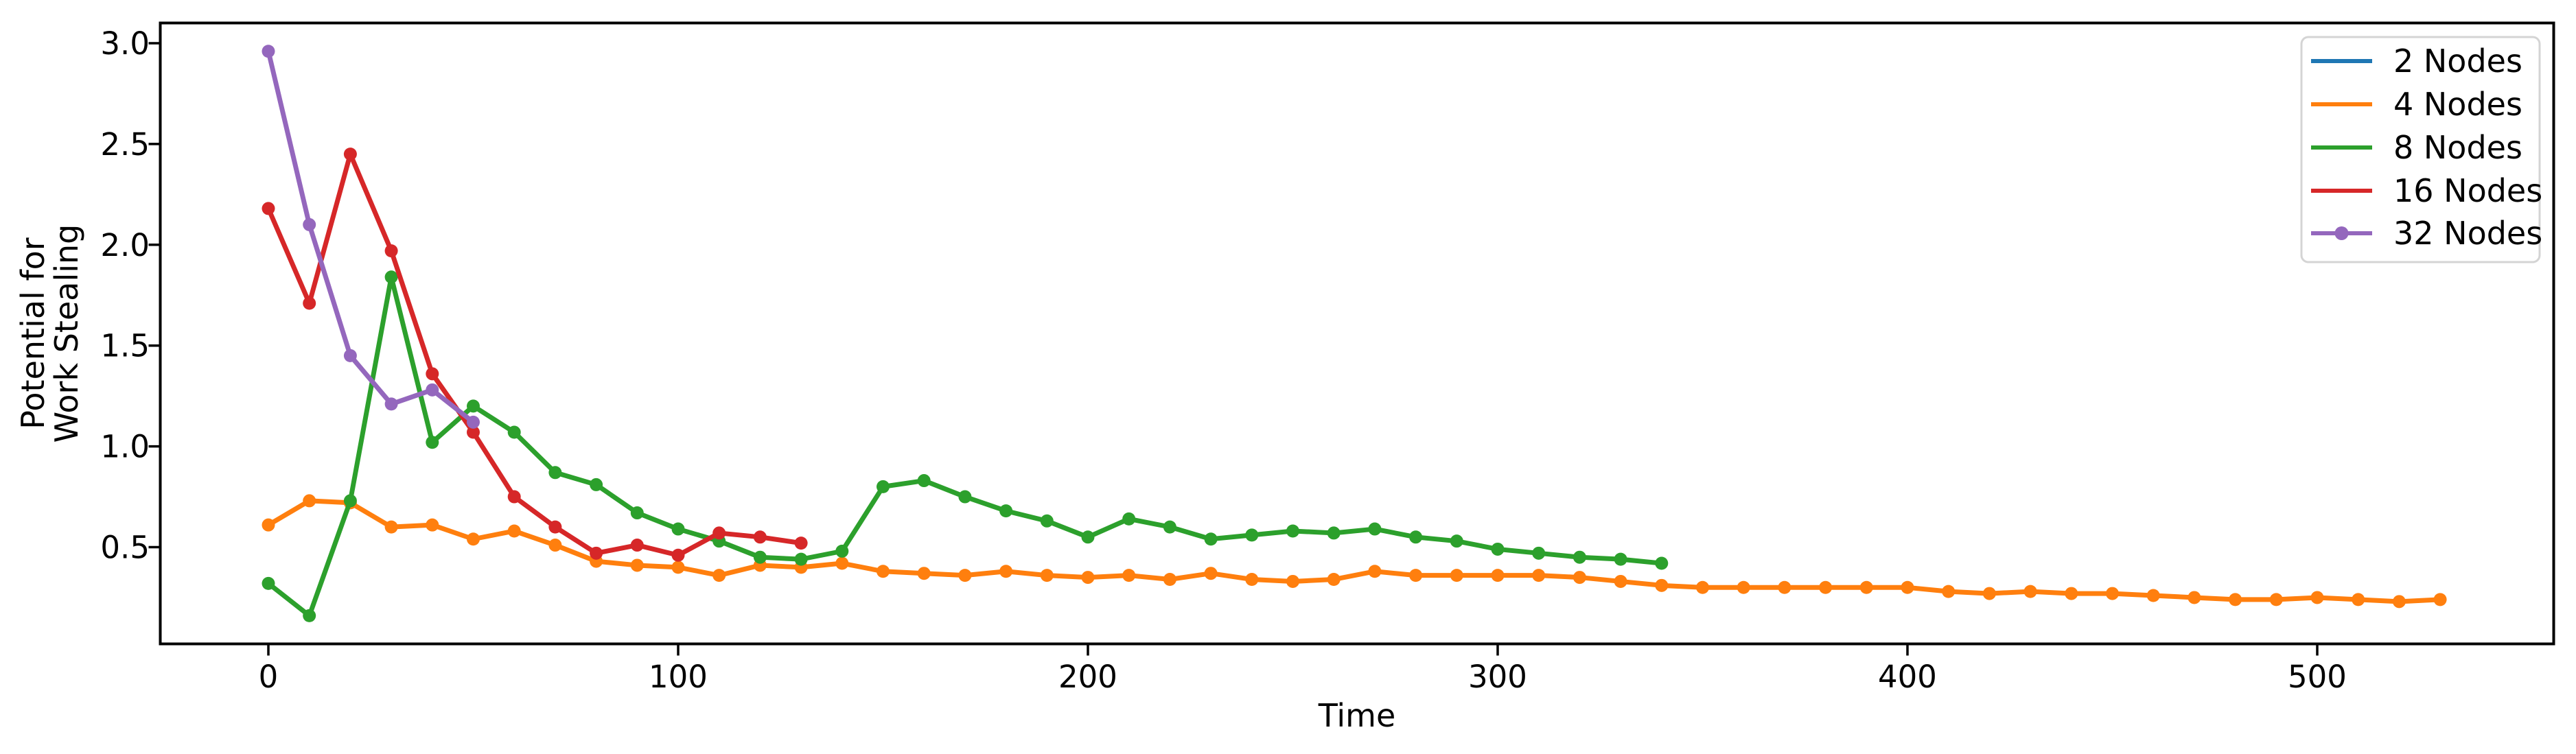 Image resolution: width=2576 pixels, height=754 pixels. What do you see at coordinates (2416, 104) in the screenshot?
I see `legend-item-4-nodes: 4 Nodes` at bounding box center [2416, 104].